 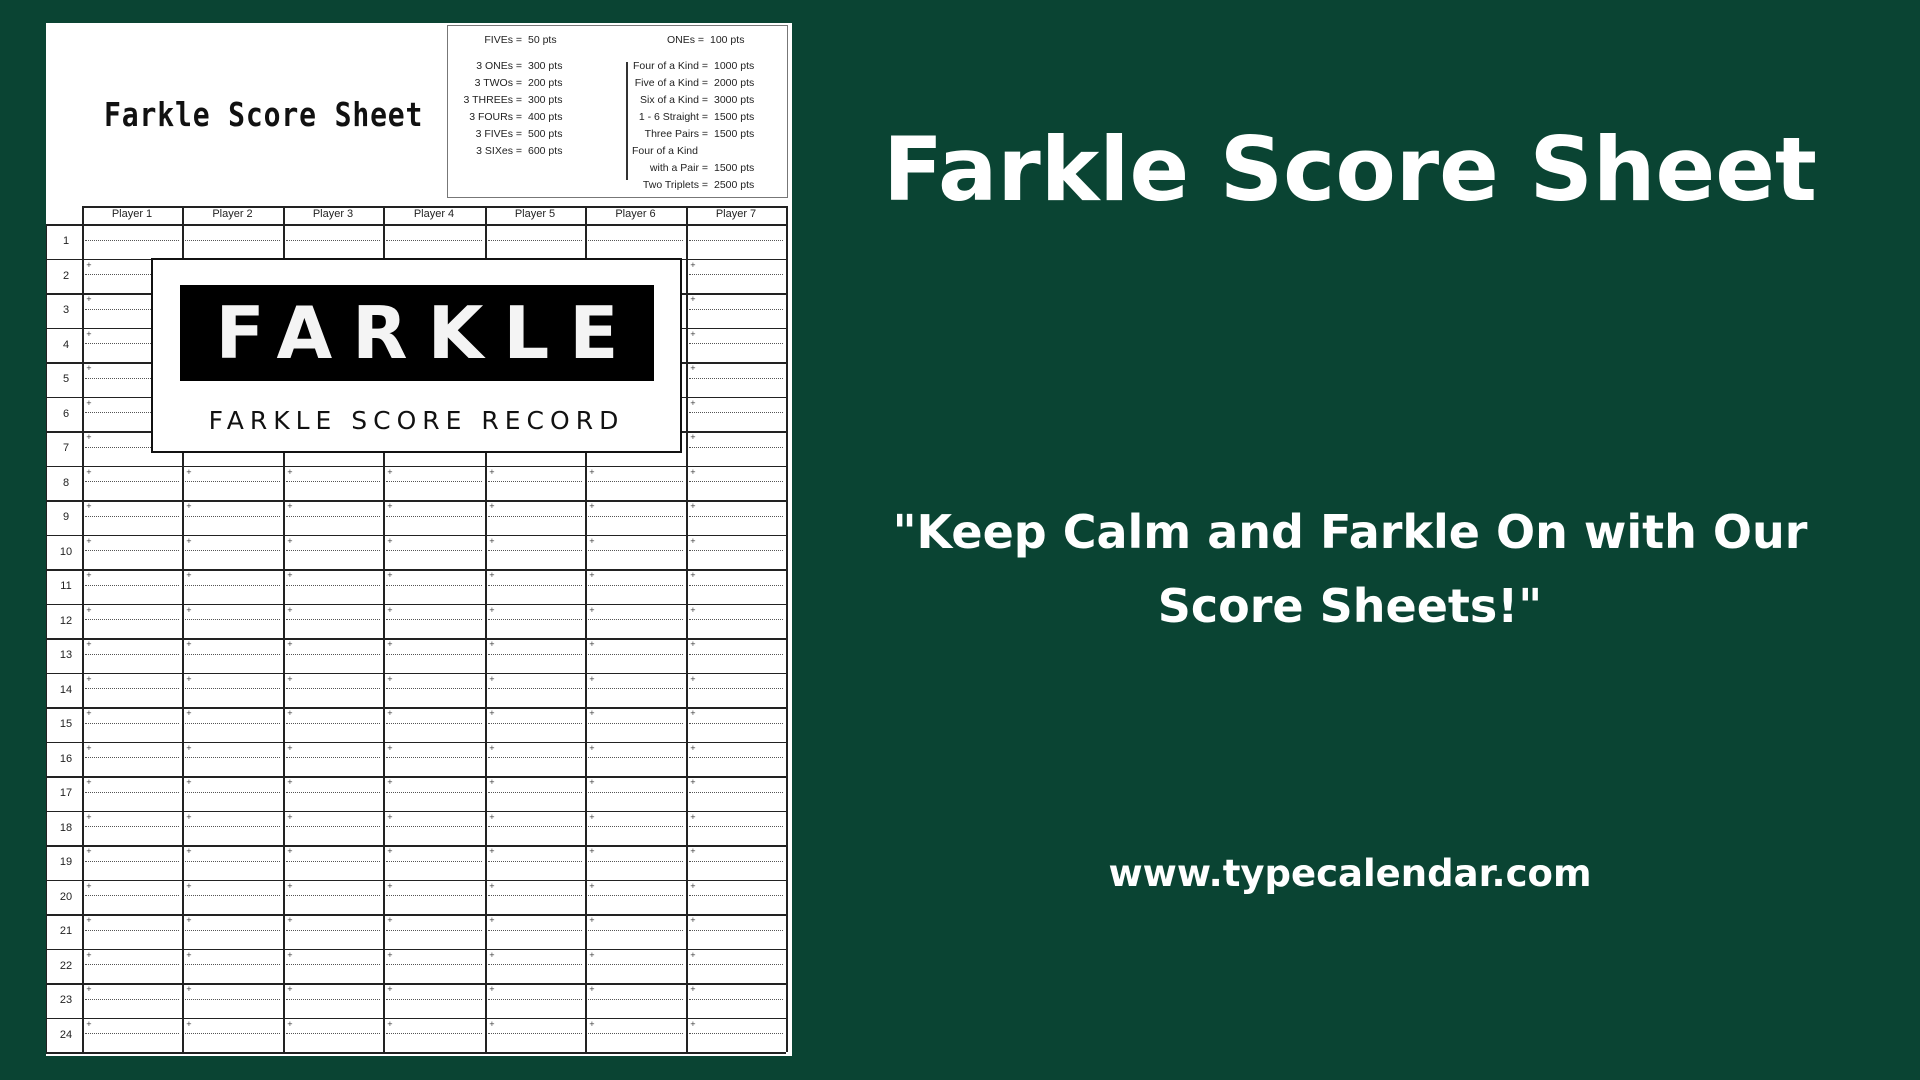 What do you see at coordinates (66, 689) in the screenshot?
I see `row-number: 14` at bounding box center [66, 689].